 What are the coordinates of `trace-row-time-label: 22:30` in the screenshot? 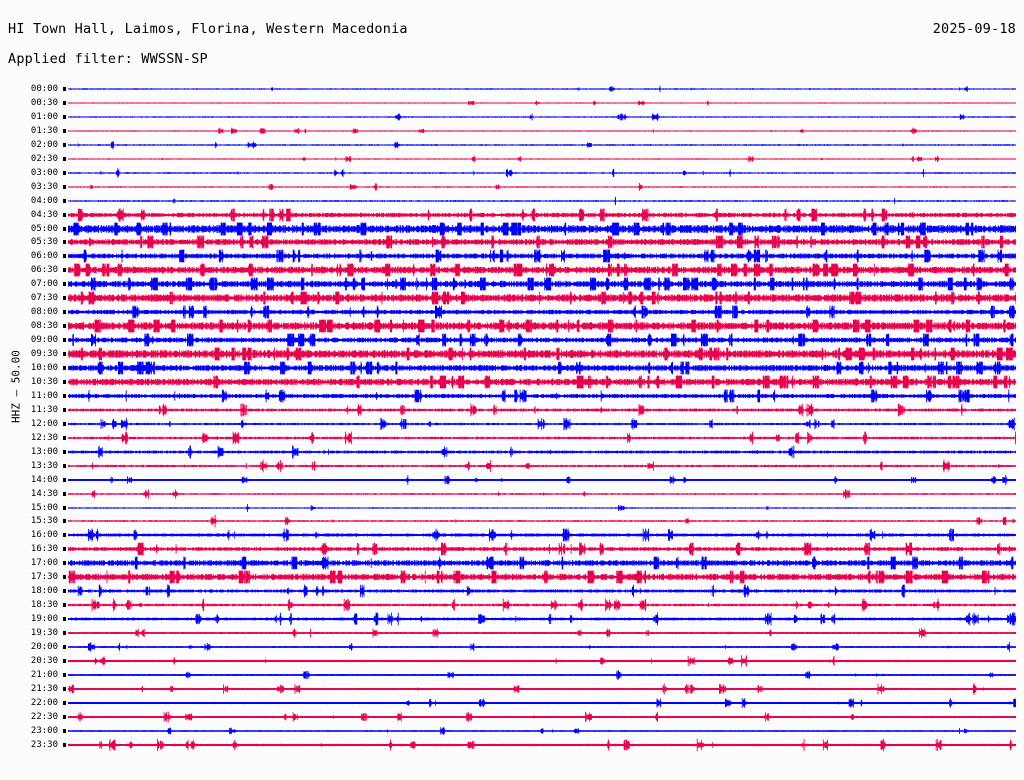 It's located at (44, 716).